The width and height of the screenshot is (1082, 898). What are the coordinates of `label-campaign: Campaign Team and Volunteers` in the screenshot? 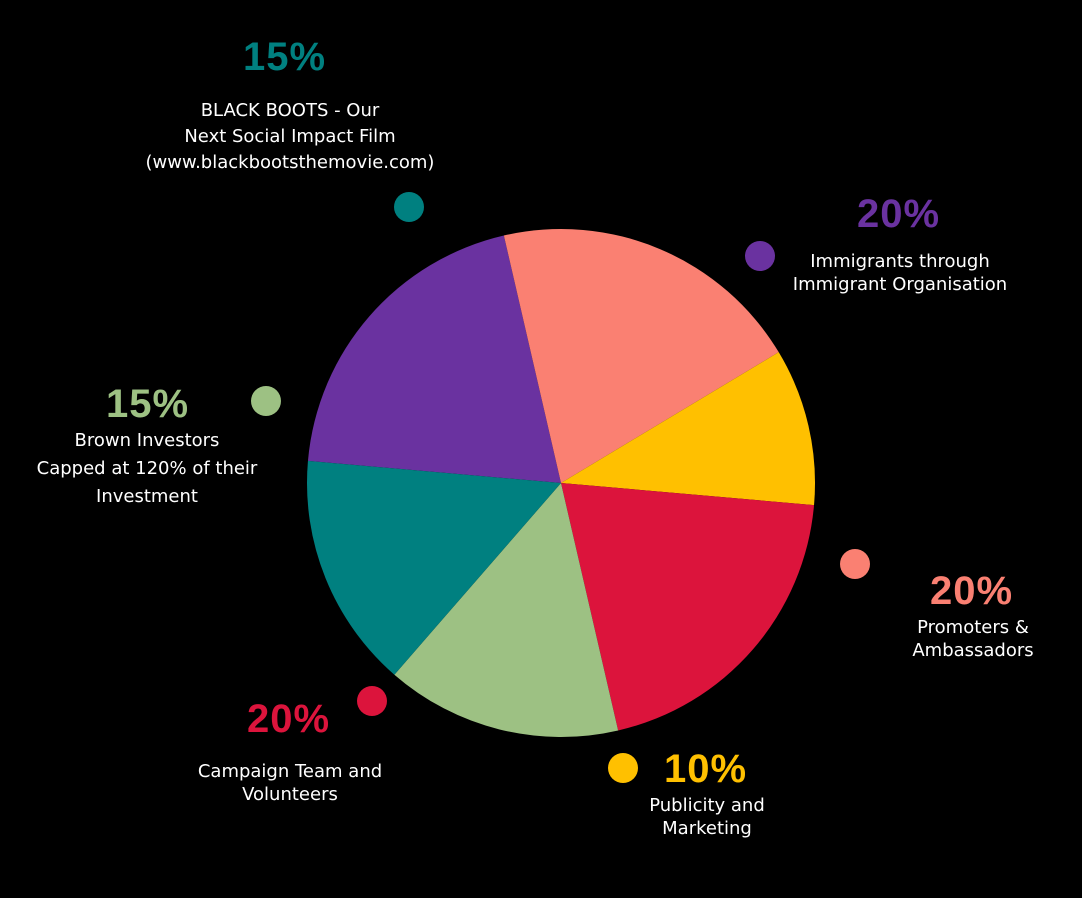 It's located at (290, 783).